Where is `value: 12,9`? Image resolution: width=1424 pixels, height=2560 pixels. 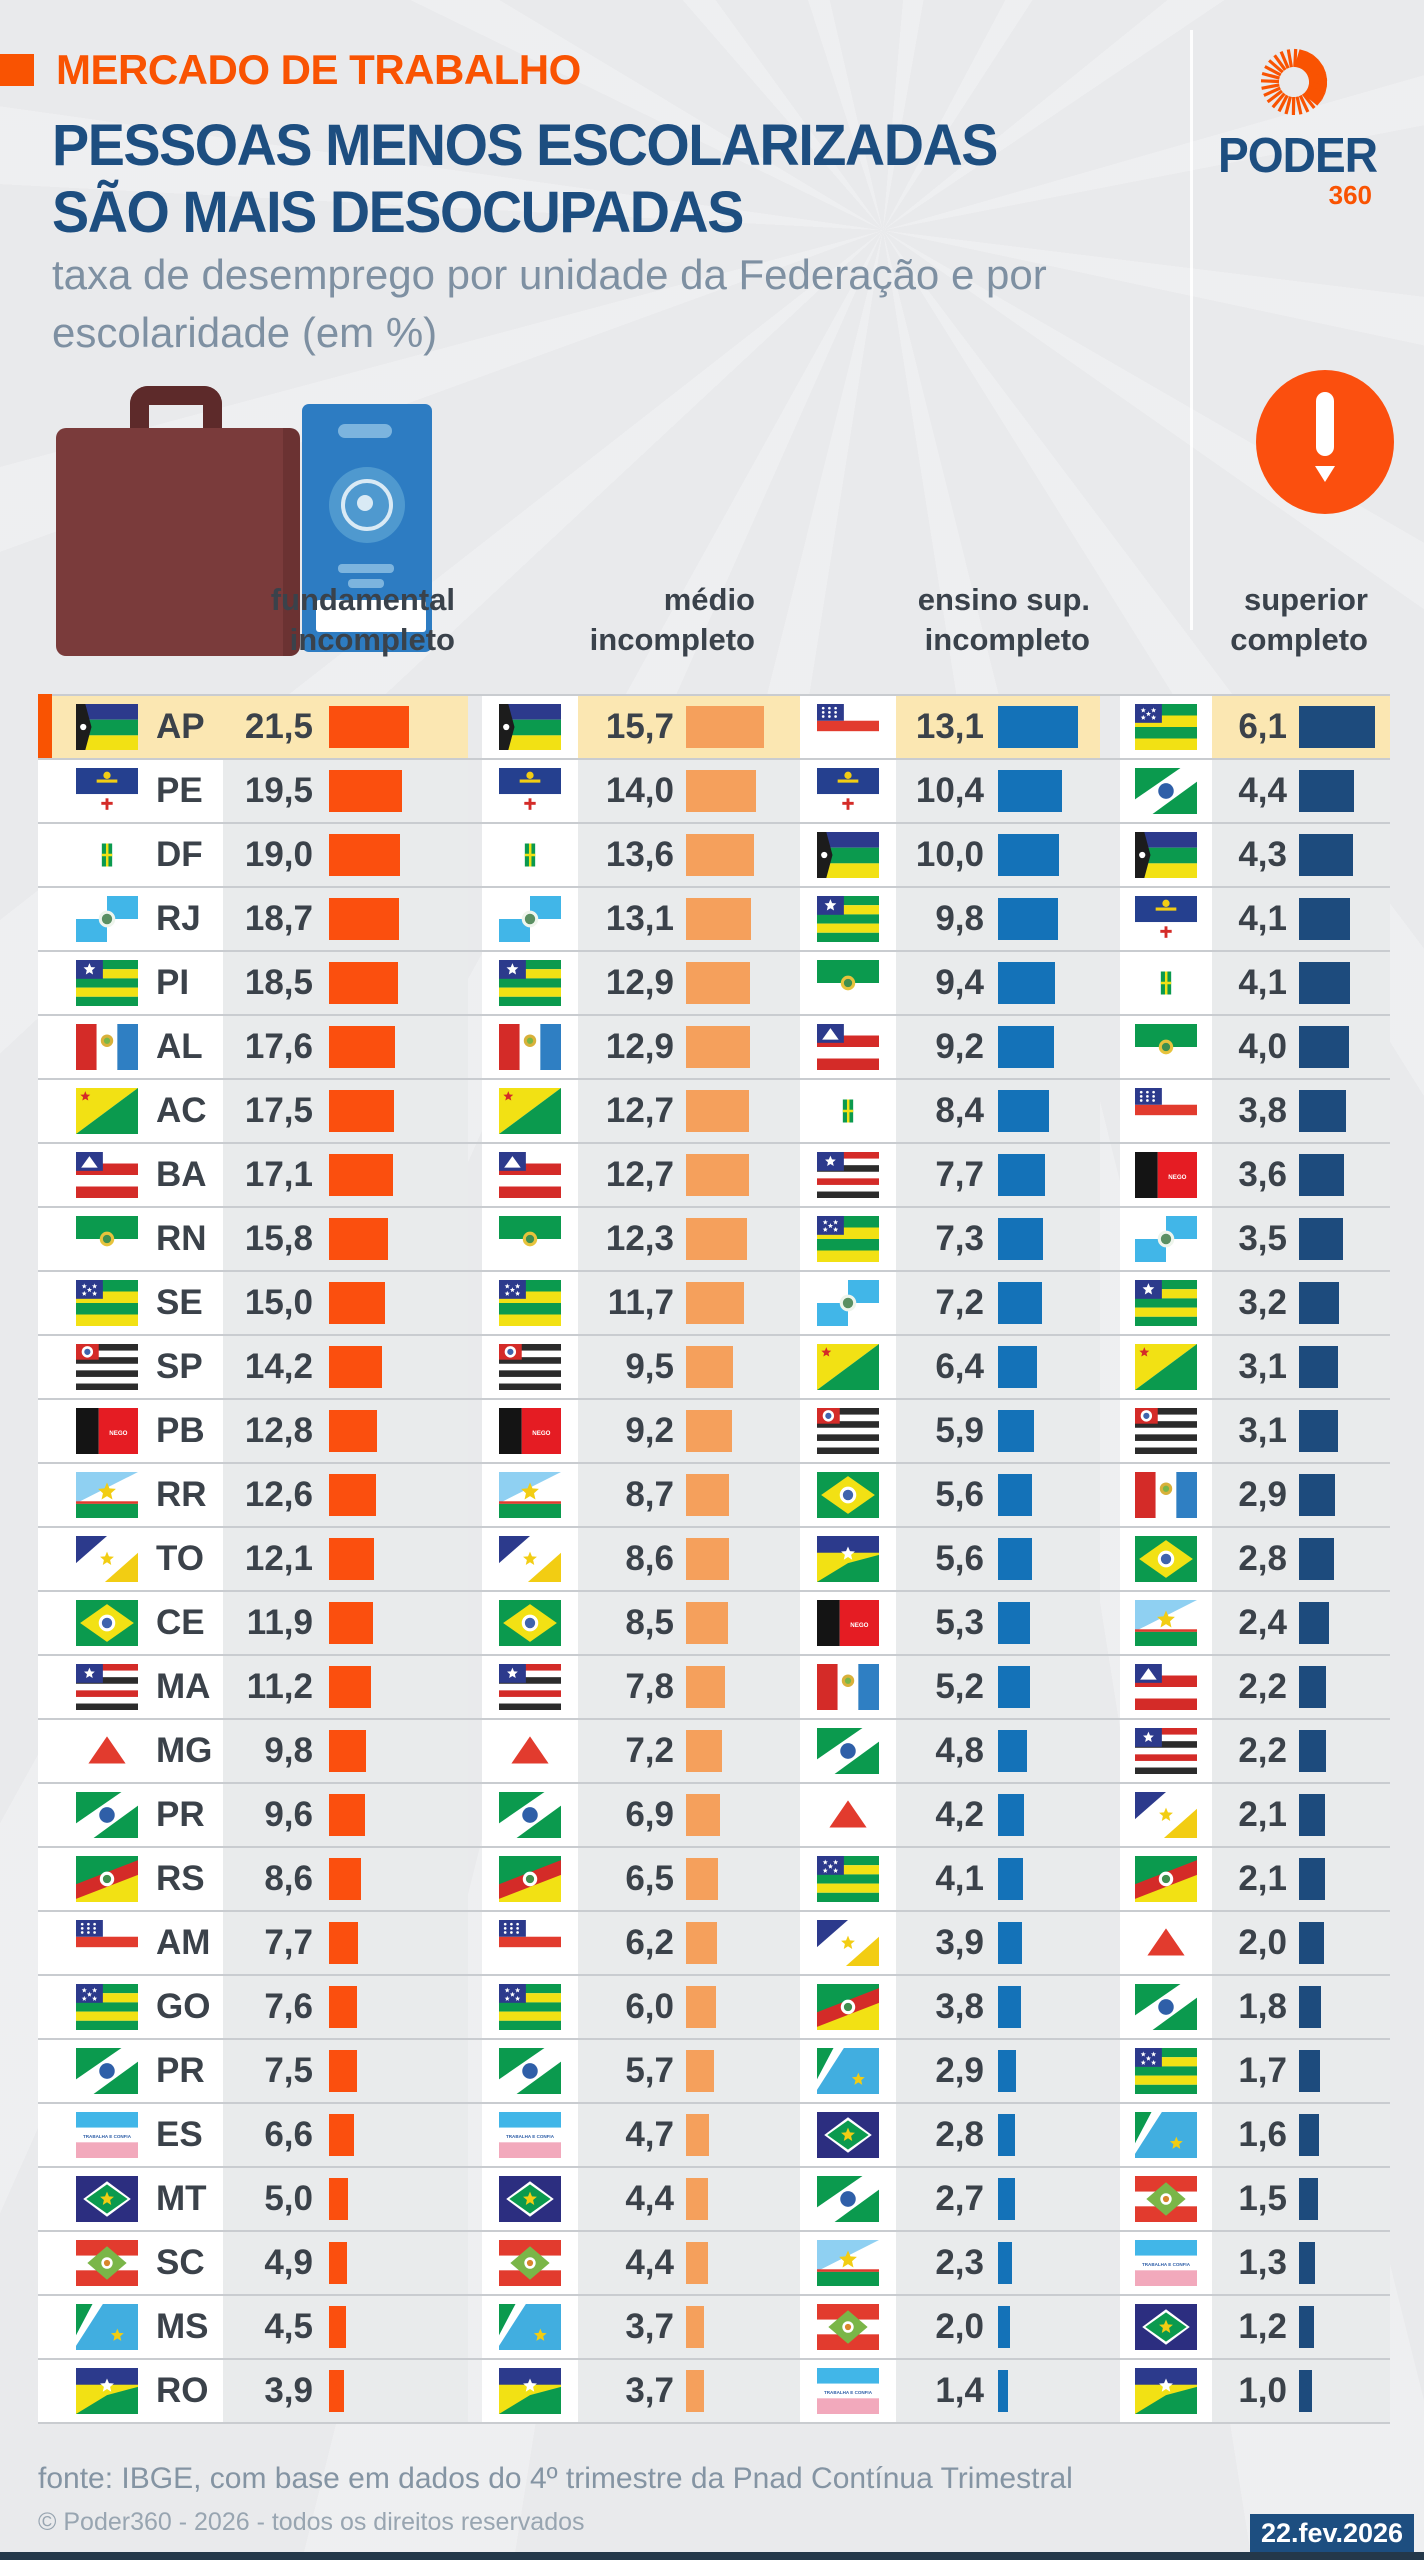 value: 12,9 is located at coordinates (639, 1046).